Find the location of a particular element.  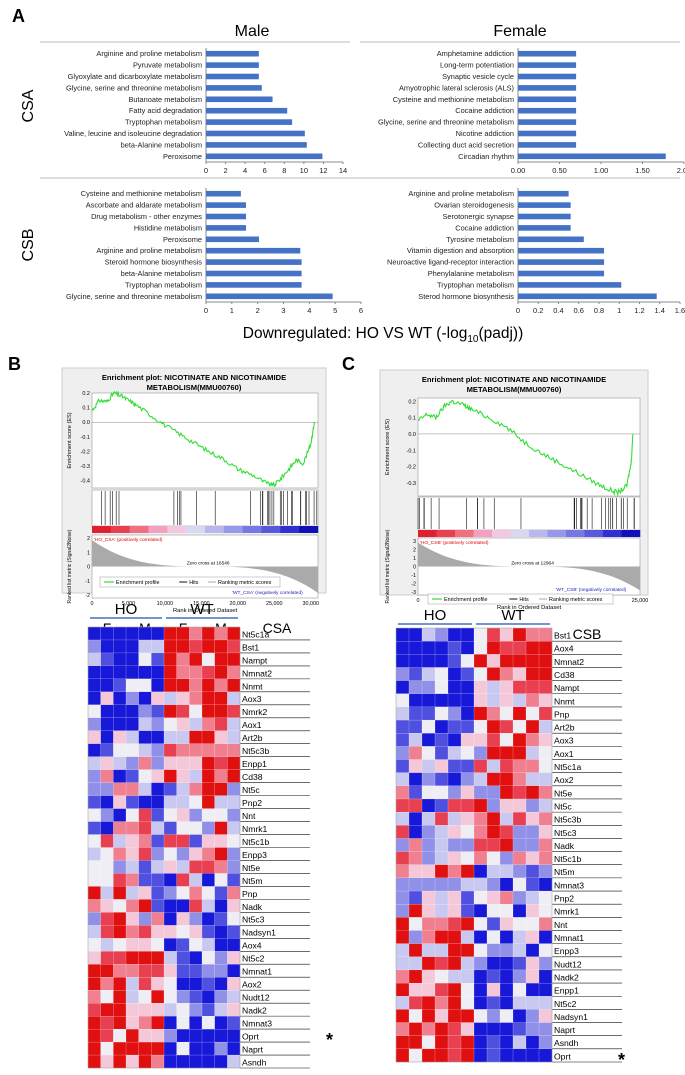

es-plot-area is located at coordinates (205, 440).